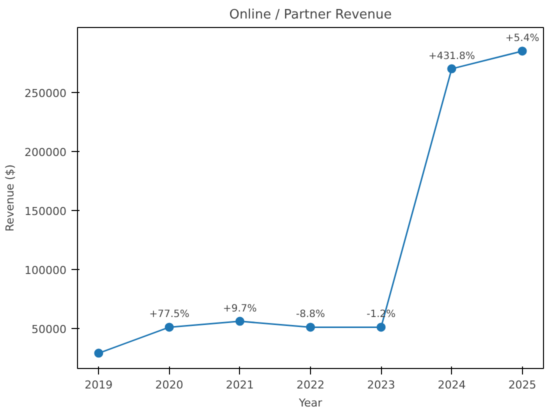 The width and height of the screenshot is (548, 412). I want to click on x-axis-title: Year, so click(310, 403).